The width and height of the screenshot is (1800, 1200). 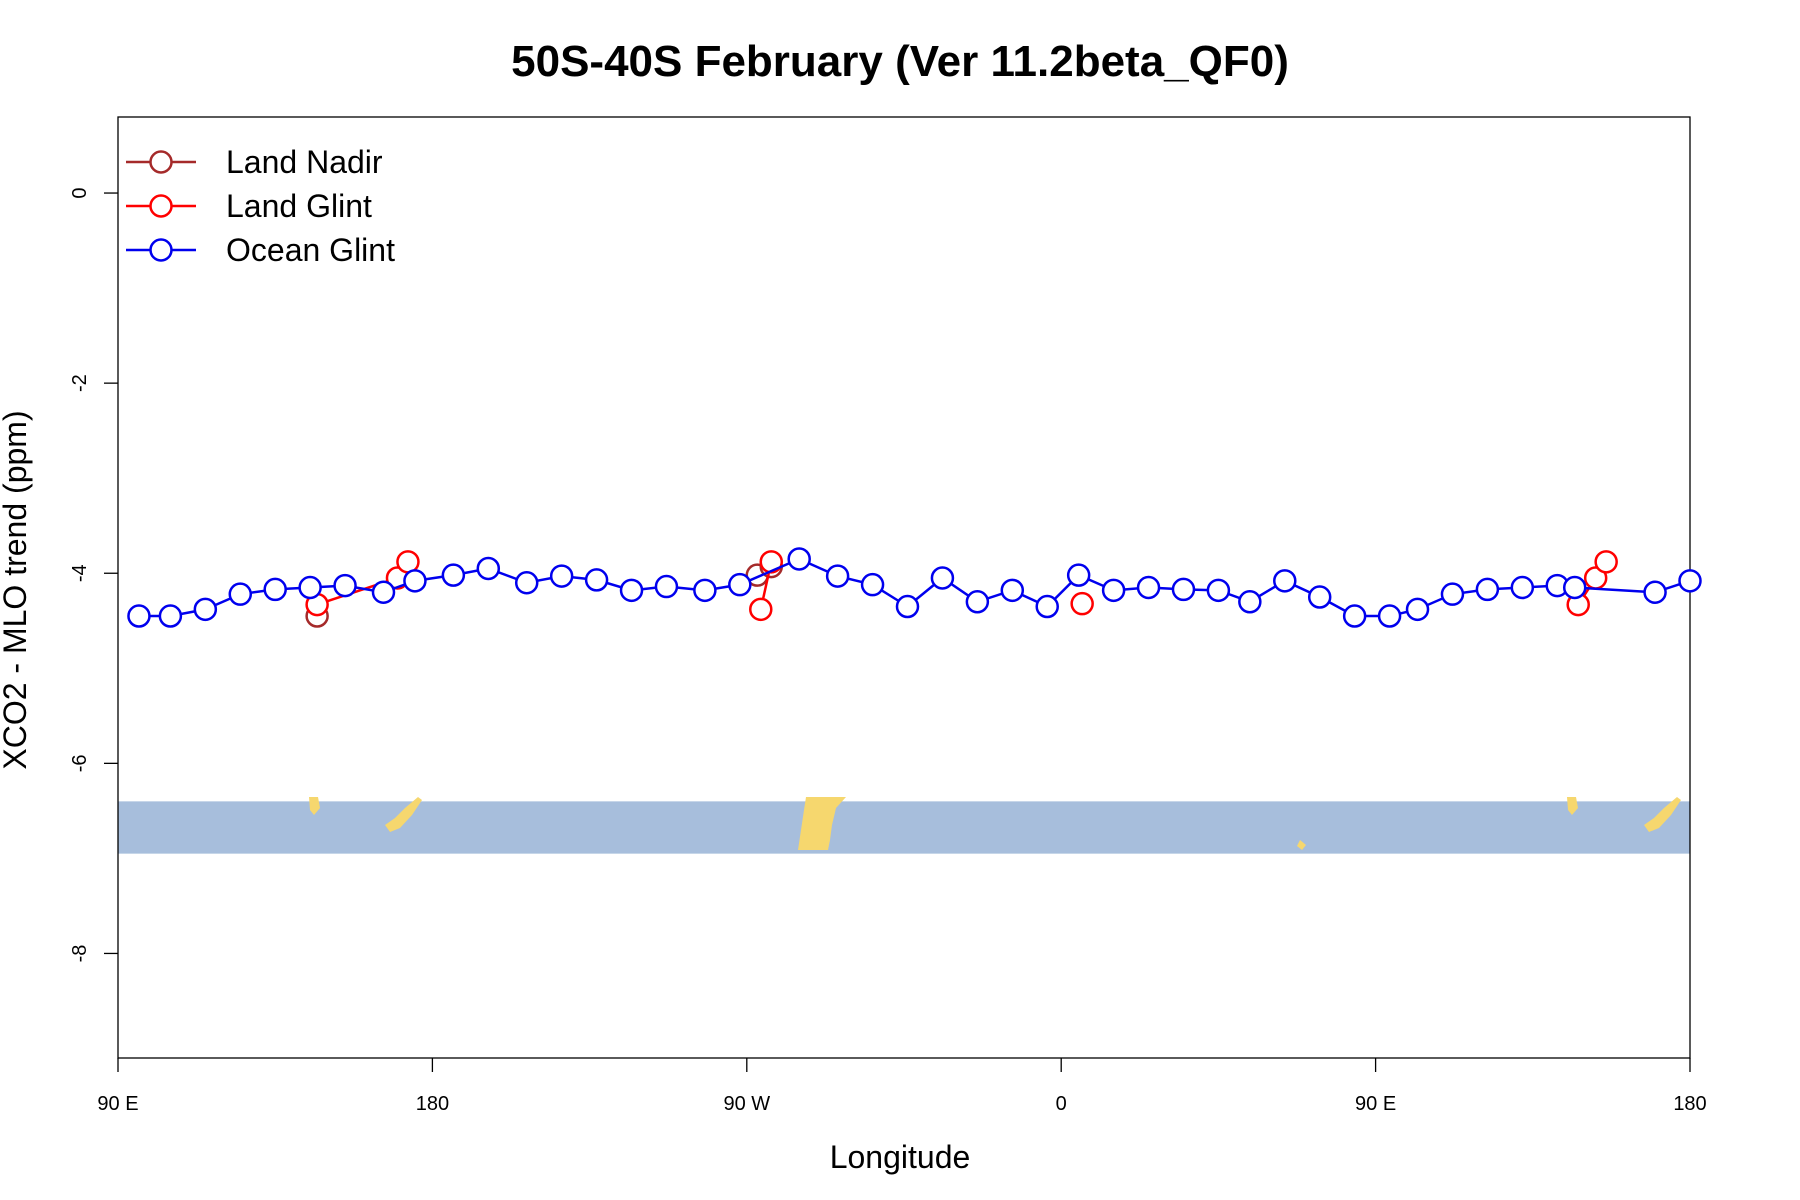 I want to click on land-tasmania-repeat, so click(x=1572, y=806).